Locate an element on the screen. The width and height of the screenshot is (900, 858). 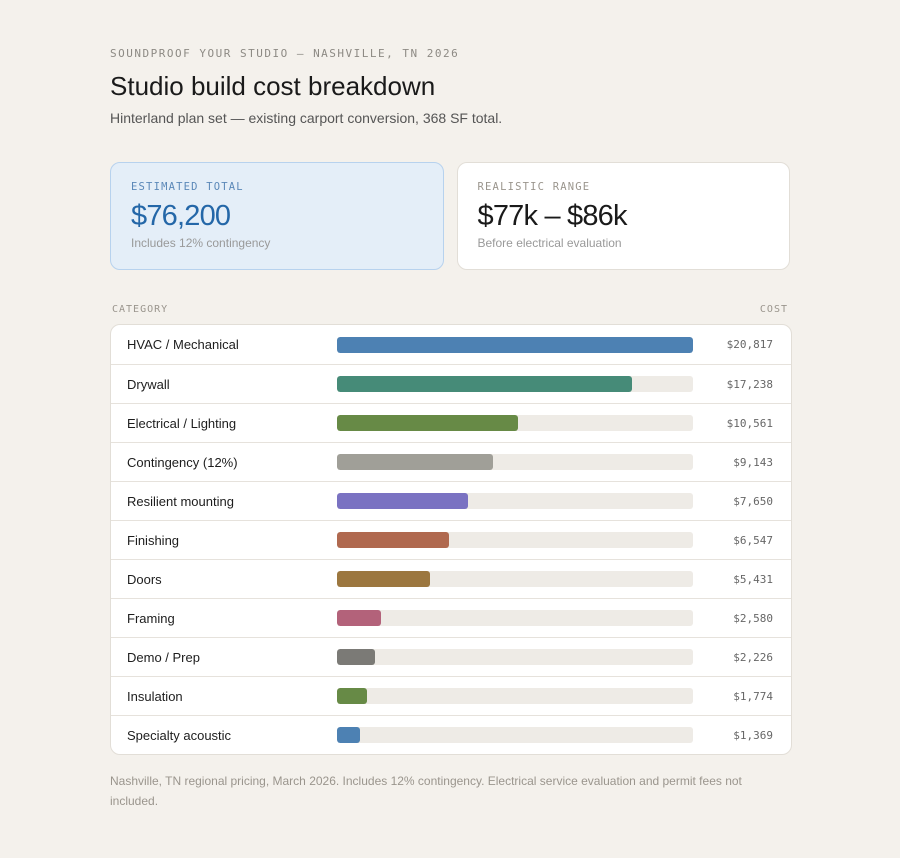
table-row: Specialty acoustic $1,369 is located at coordinates (451, 734).